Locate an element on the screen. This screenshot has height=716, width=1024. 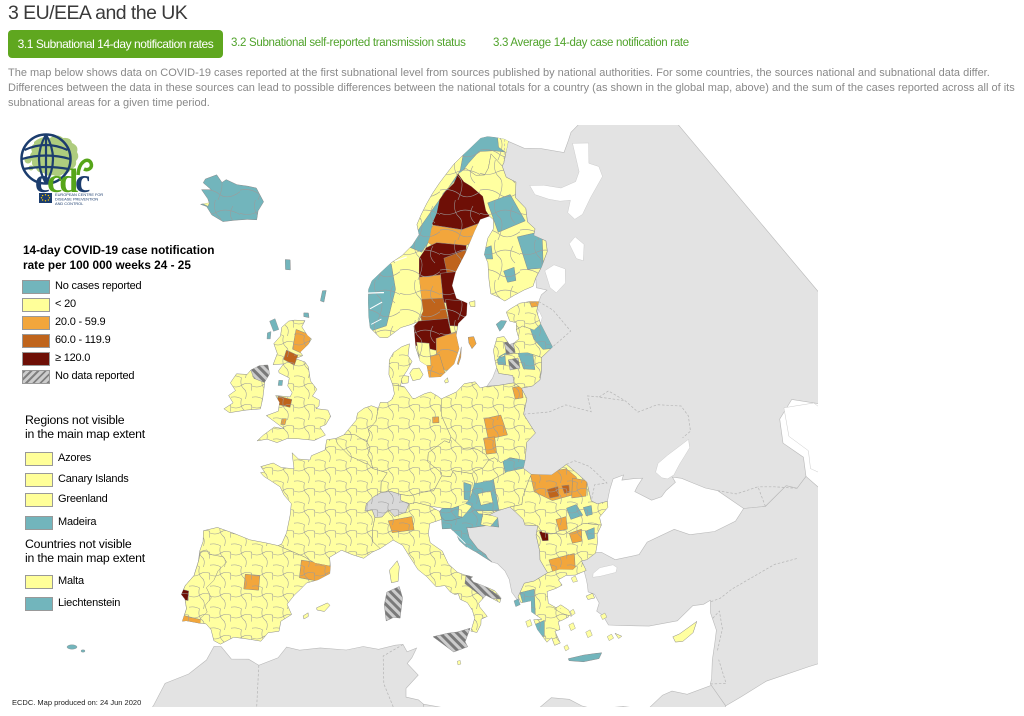
svg-text: EUROPEAN CENTRE FOR is located at coordinates (79, 194).